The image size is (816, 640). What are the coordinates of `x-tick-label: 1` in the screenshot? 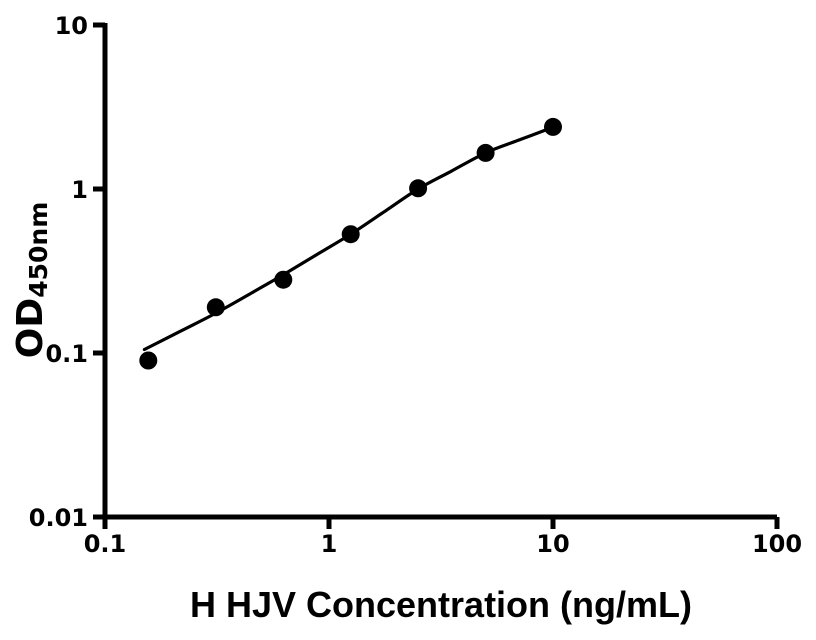 It's located at (329, 544).